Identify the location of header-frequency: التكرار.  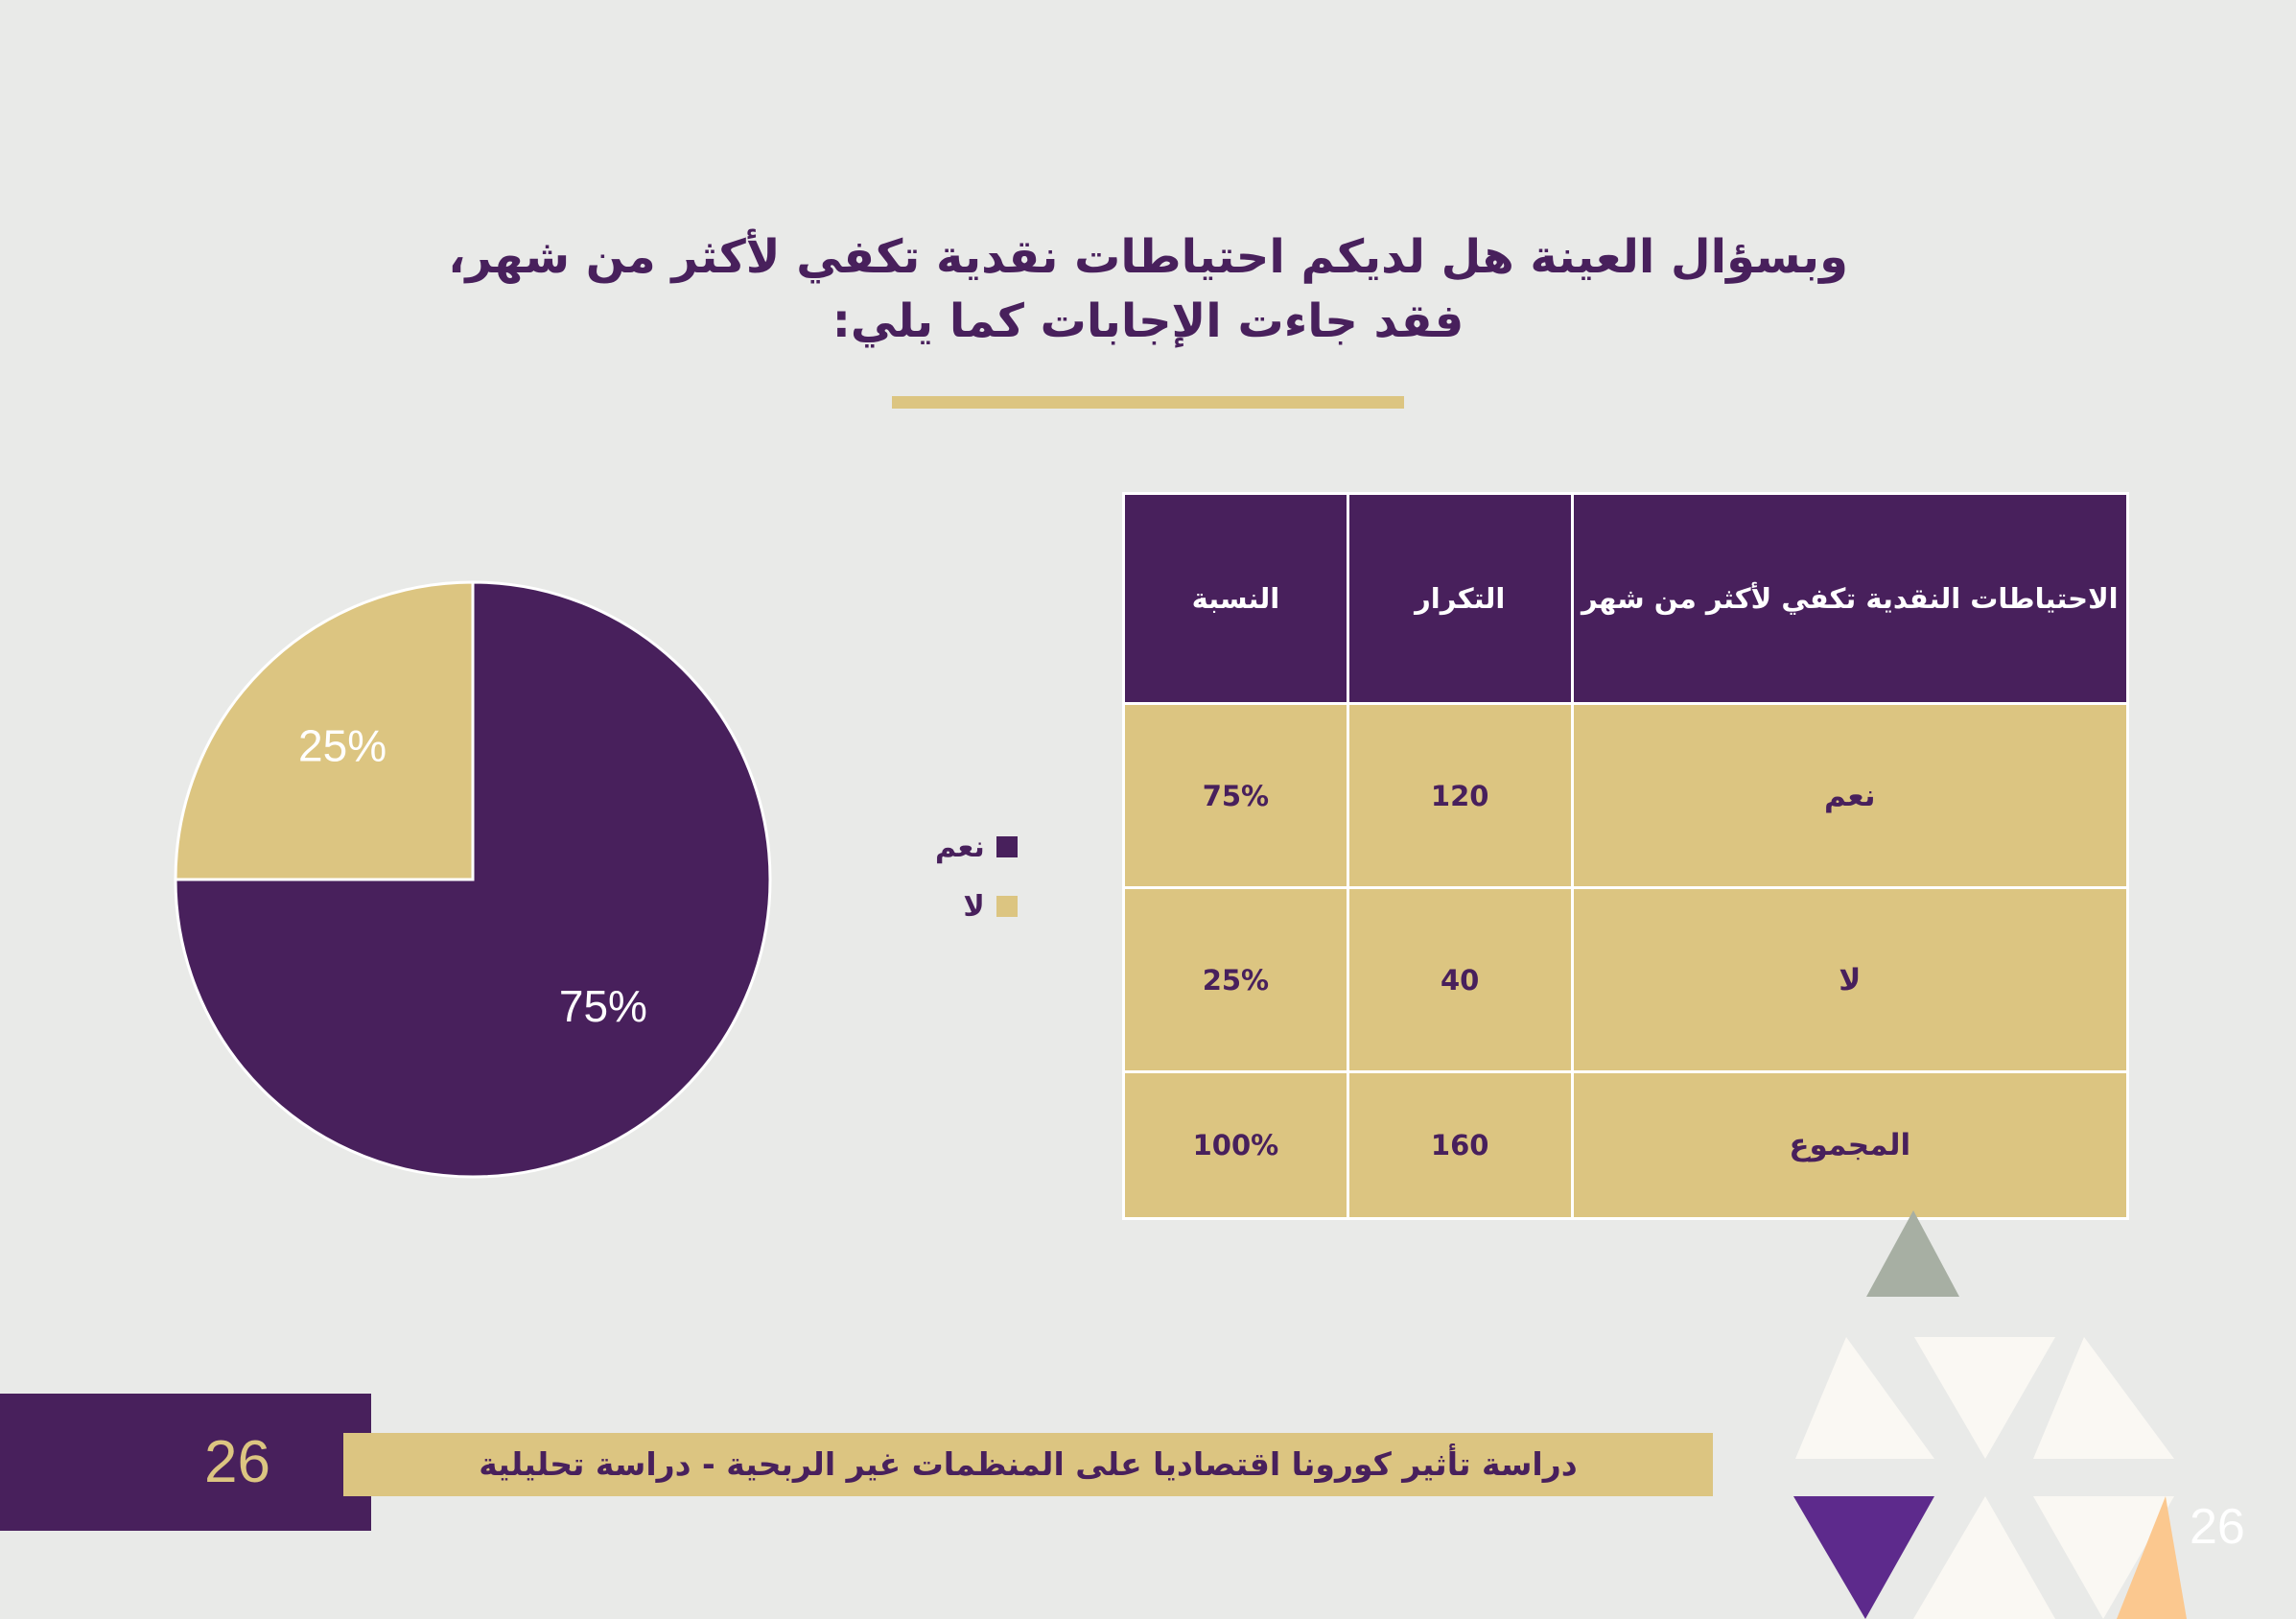
(1460, 598).